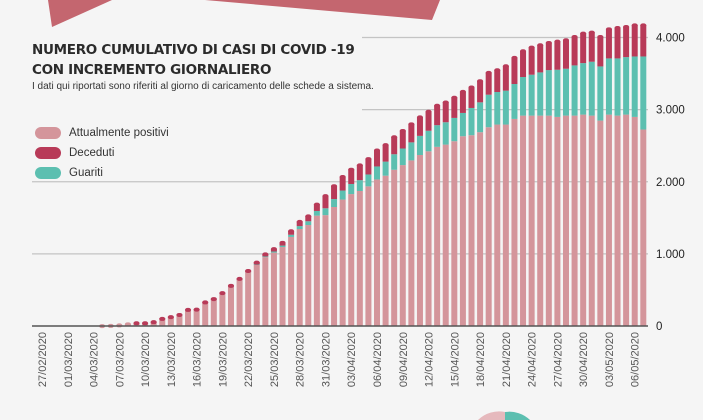  Describe the element at coordinates (659, 327) in the screenshot. I see `y-tick-label: 0` at that location.